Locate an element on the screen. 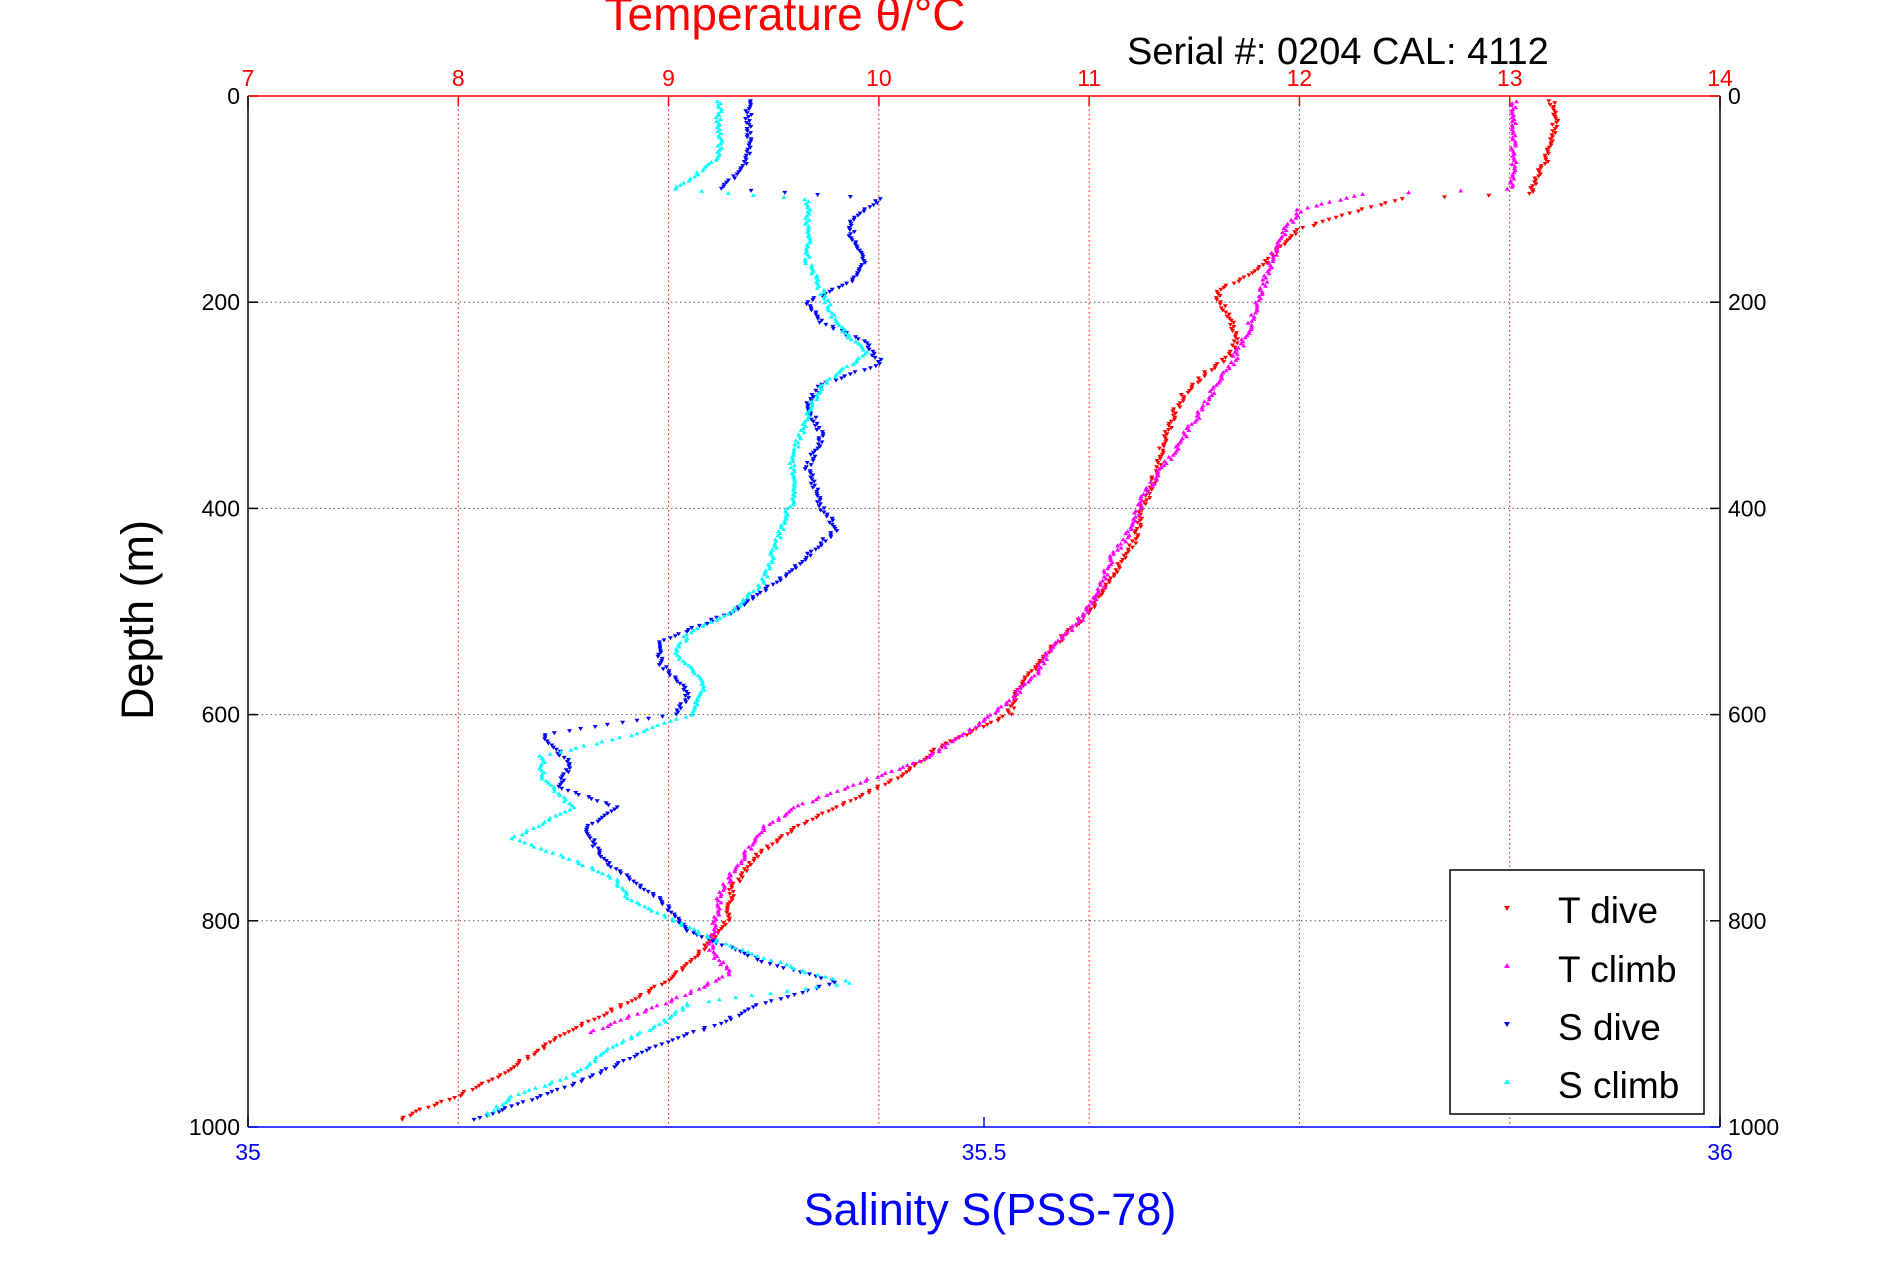 The image size is (1891, 1262). top-tick-label: 9 is located at coordinates (668, 78).